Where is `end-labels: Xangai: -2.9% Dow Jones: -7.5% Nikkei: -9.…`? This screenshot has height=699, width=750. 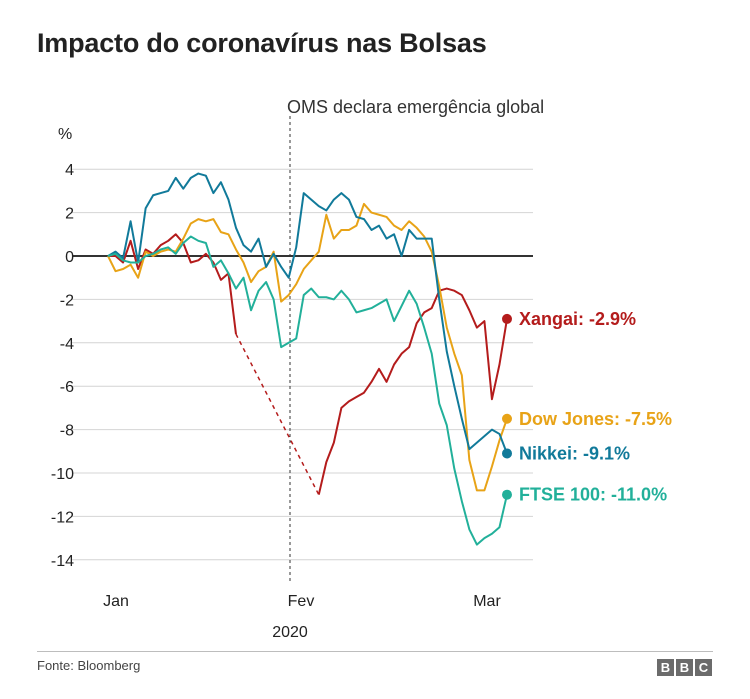 end-labels: Xangai: -2.9% Dow Jones: -7.5% Nikkei: -9.… is located at coordinates (587, 407).